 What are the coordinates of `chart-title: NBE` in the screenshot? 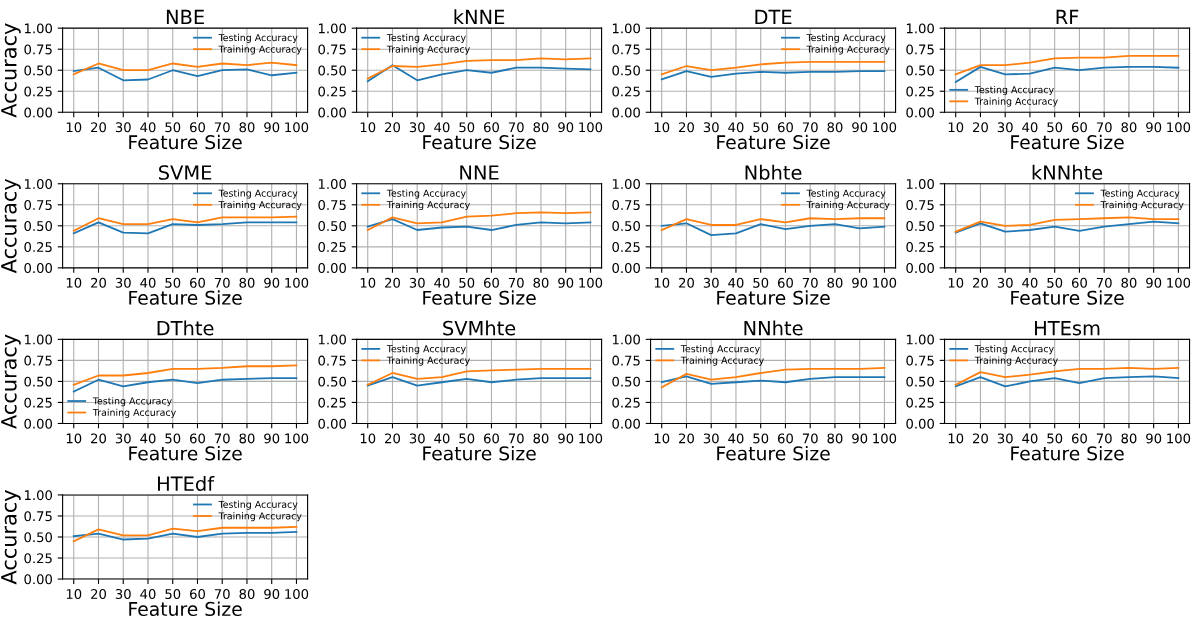 It's located at (185, 16).